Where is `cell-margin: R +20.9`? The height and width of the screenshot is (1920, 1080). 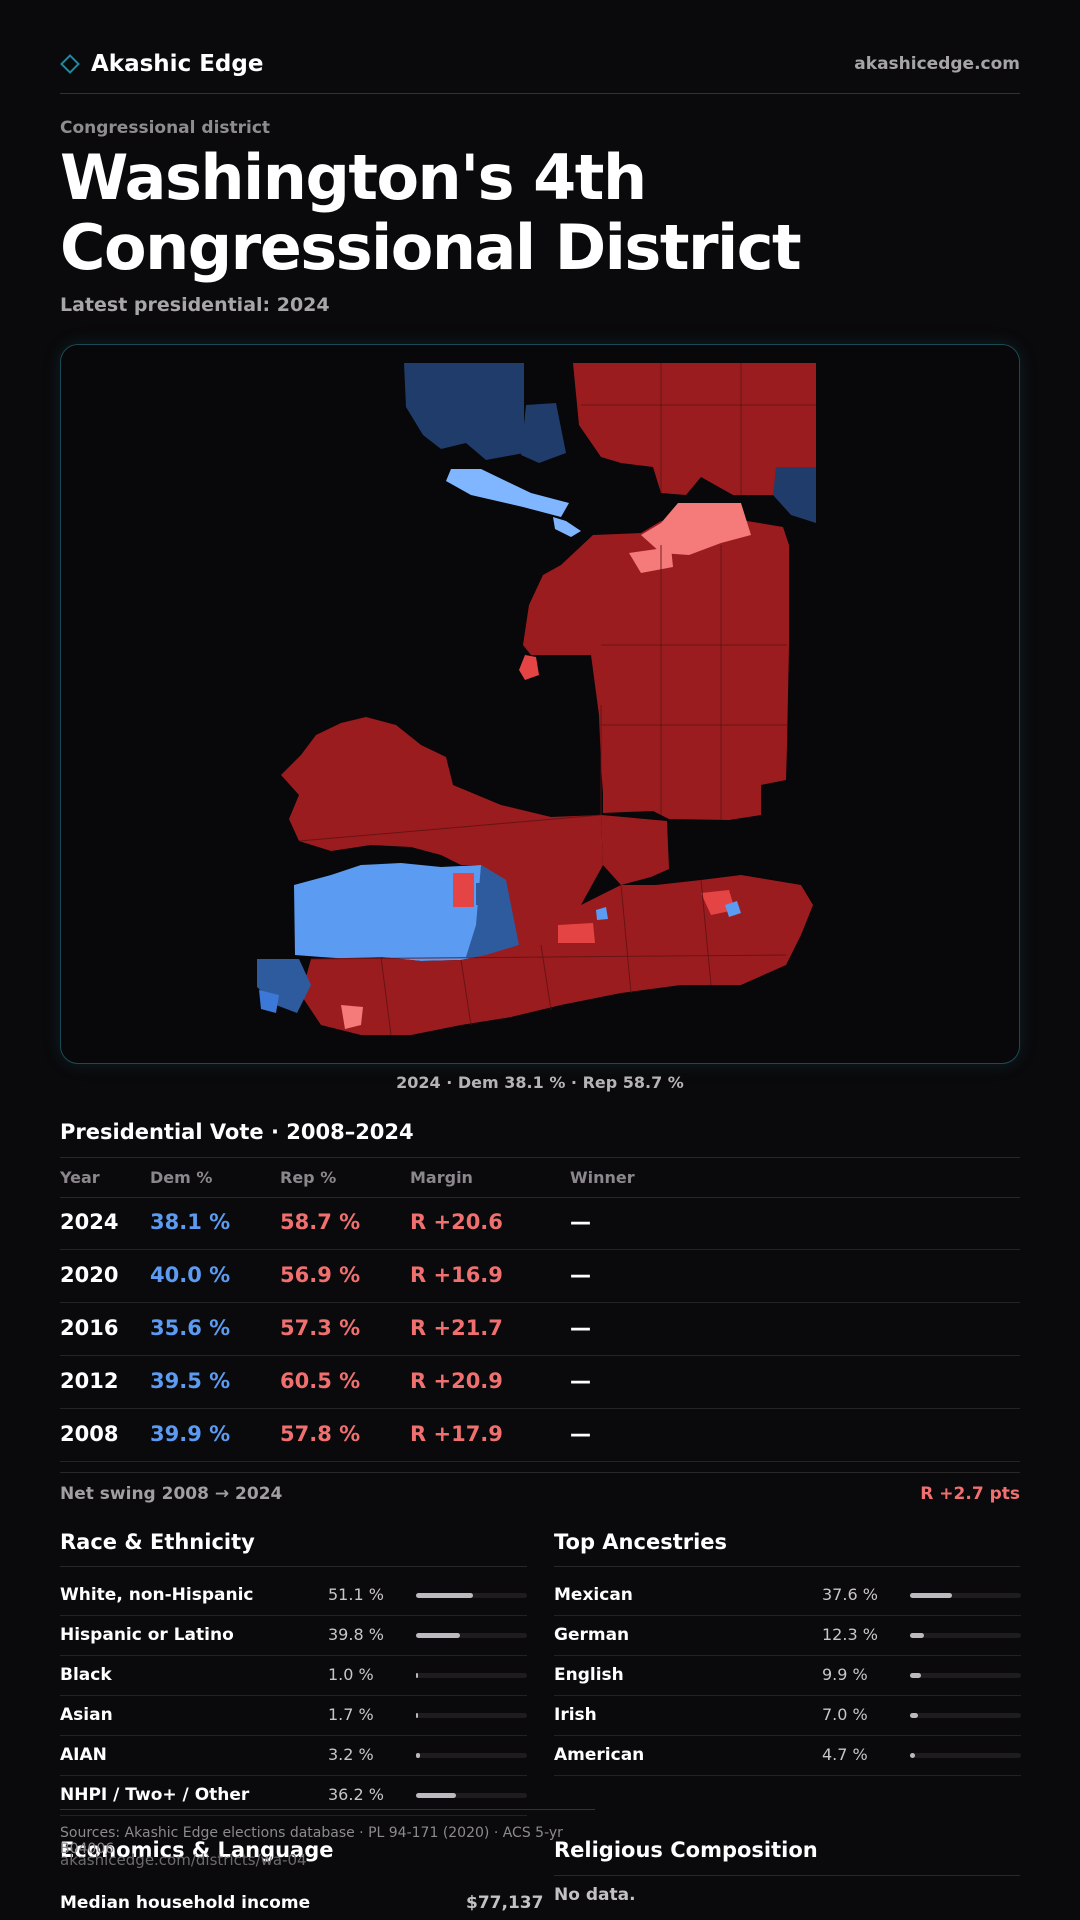 cell-margin: R +20.9 is located at coordinates (456, 1381).